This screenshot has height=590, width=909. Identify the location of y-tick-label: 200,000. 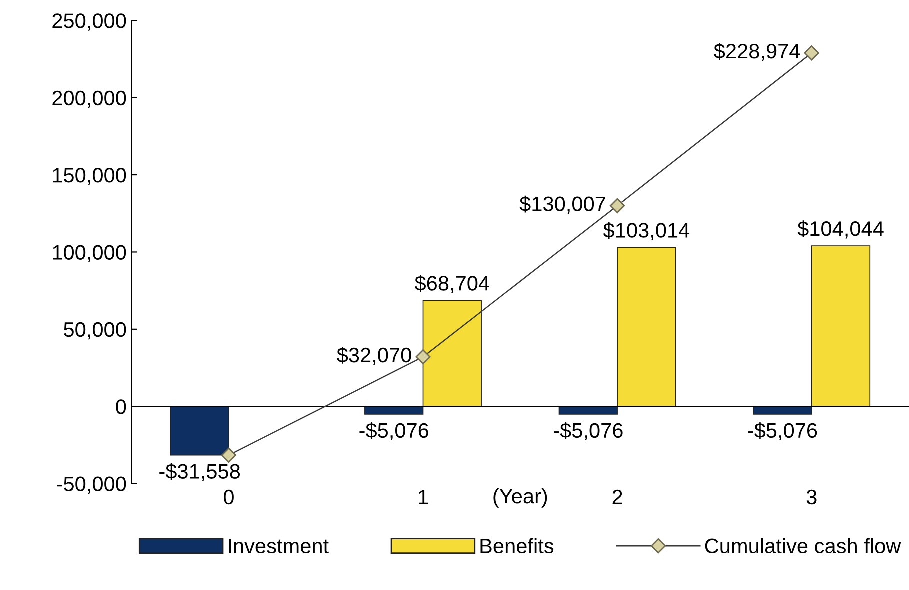
(89, 99).